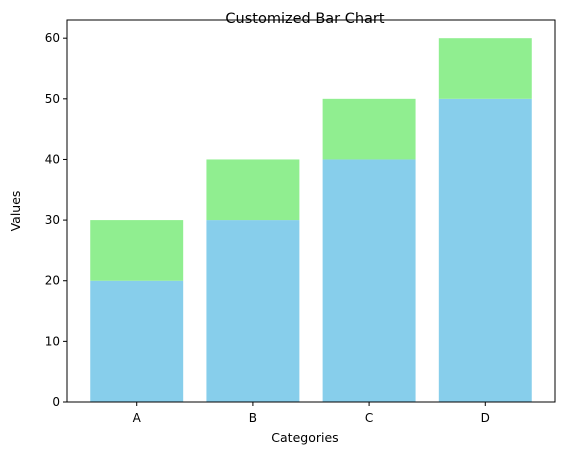 Image resolution: width=562 pixels, height=455 pixels. Describe the element at coordinates (52, 159) in the screenshot. I see `y-tick-label: 40` at that location.